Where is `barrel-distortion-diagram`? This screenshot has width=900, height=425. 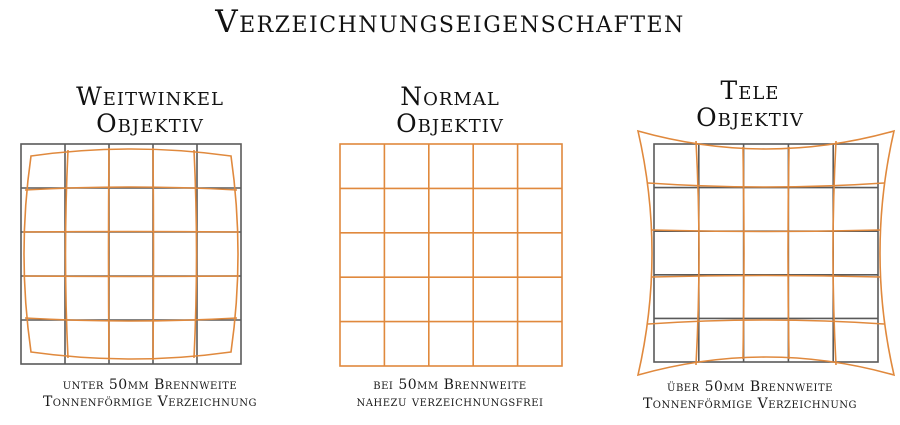
barrel-distortion-diagram is located at coordinates (131, 254).